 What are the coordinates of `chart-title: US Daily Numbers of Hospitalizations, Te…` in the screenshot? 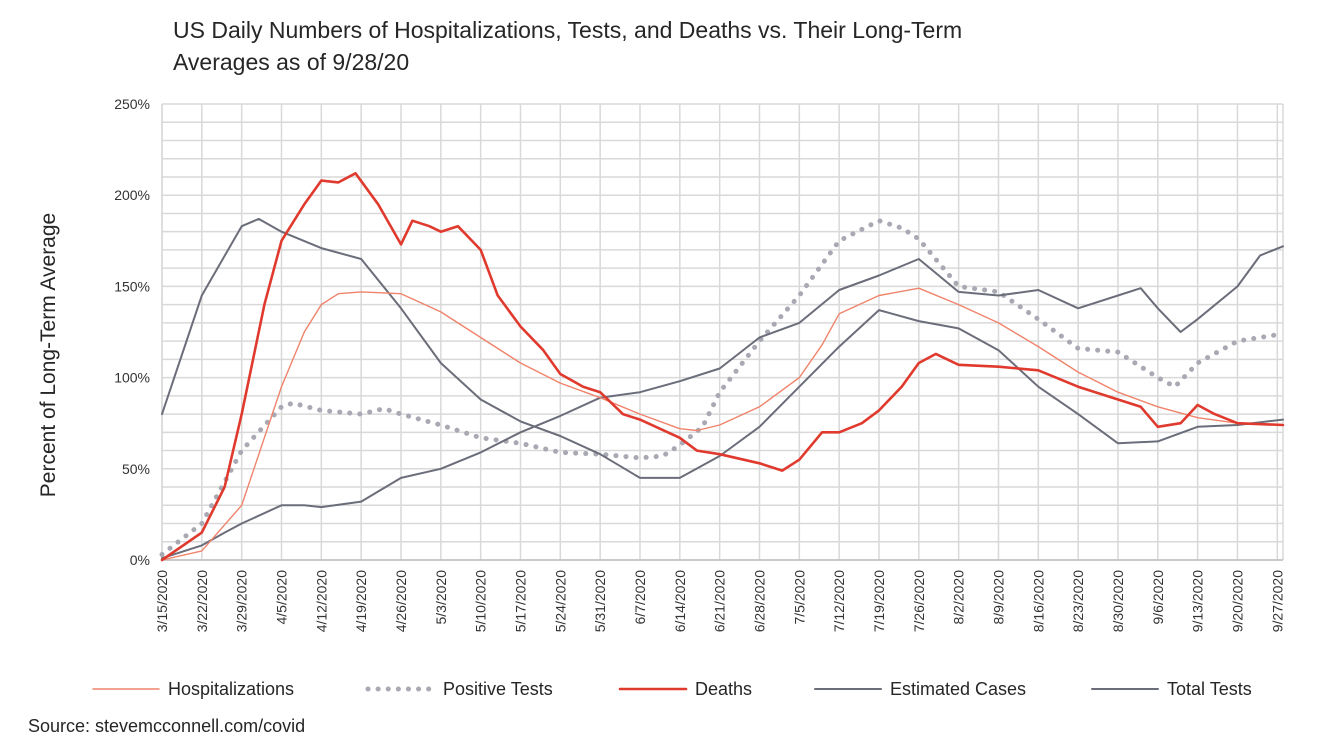 It's located at (723, 46).